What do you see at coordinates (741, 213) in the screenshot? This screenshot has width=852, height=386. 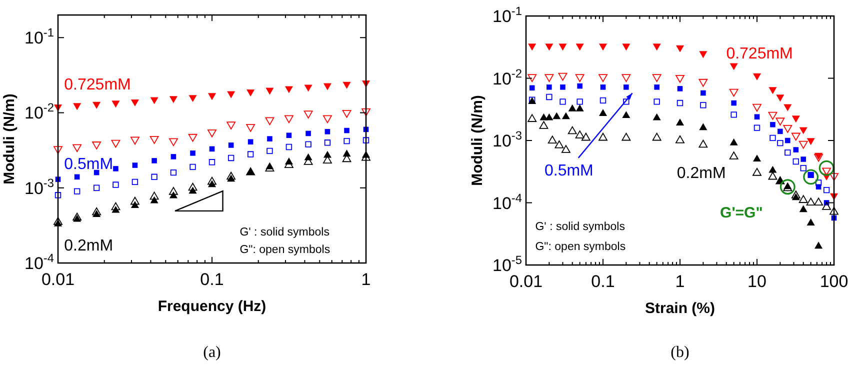 I see `series-label: G'=G"` at bounding box center [741, 213].